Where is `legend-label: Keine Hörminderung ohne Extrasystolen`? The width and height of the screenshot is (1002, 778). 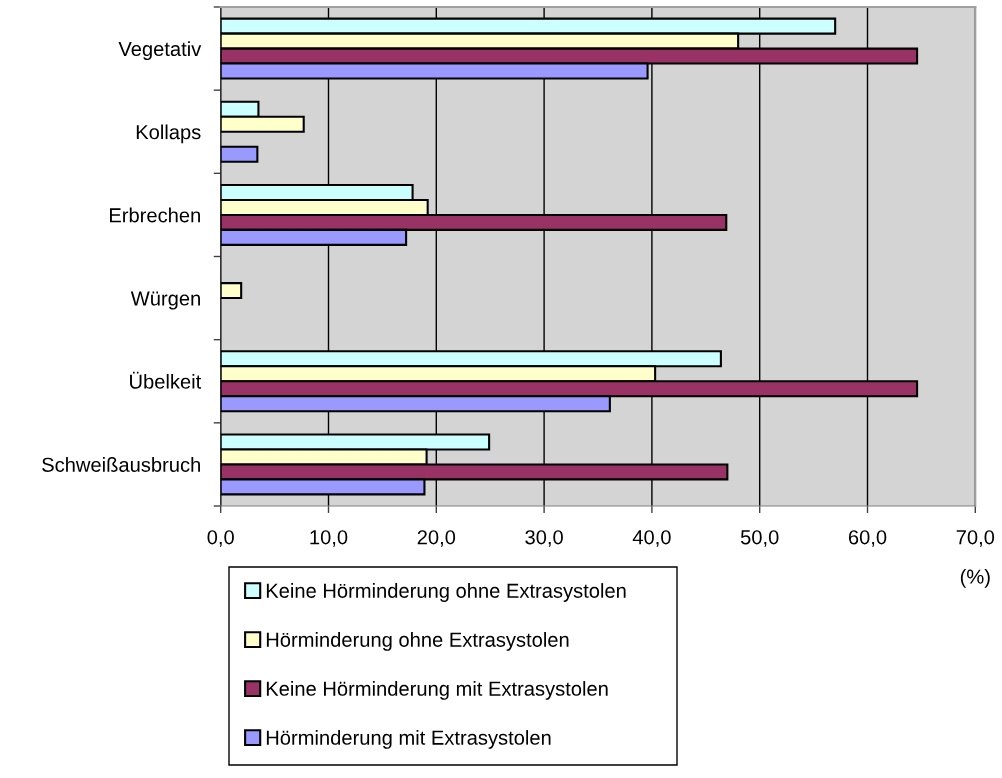
legend-label: Keine Hörminderung ohne Extrasystolen is located at coordinates (446, 592).